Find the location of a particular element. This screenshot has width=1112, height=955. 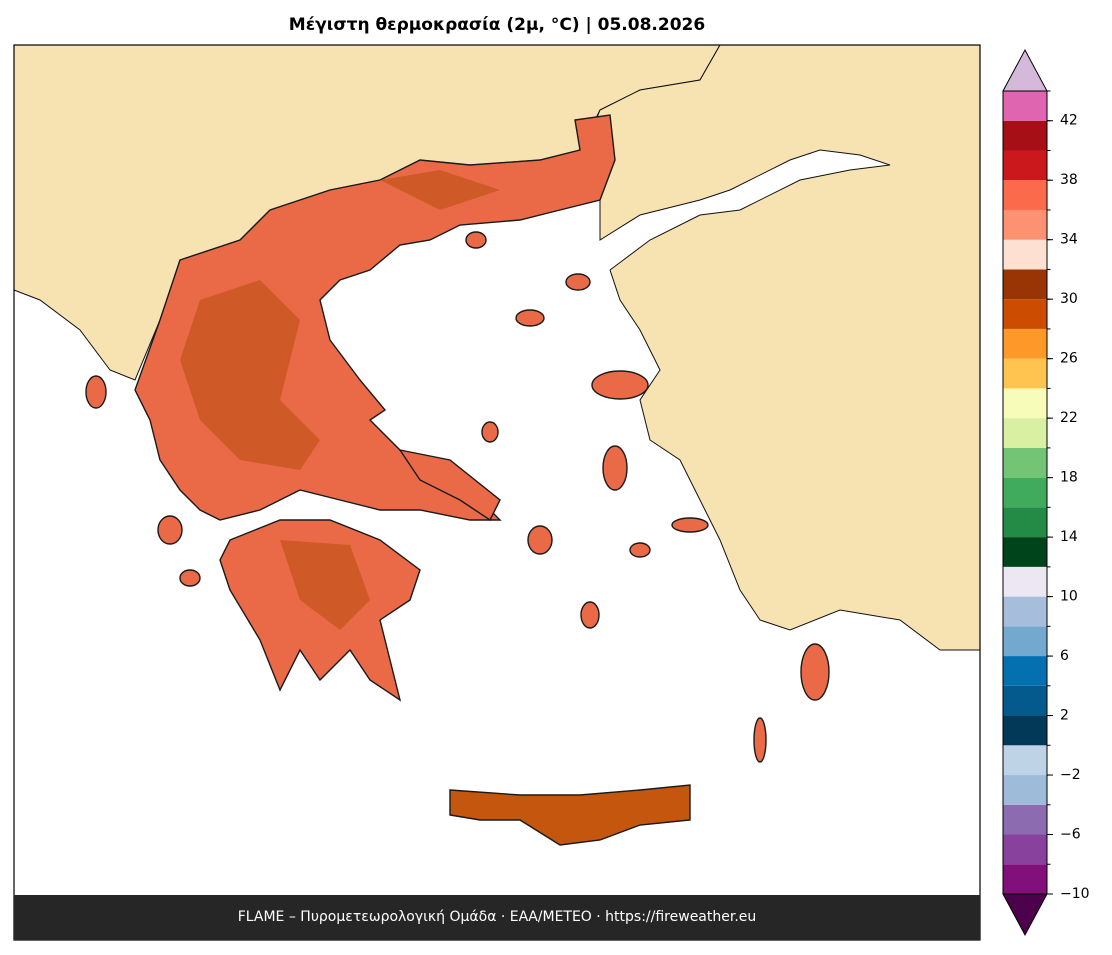

colorbar-under is located at coordinates (1025, 915).